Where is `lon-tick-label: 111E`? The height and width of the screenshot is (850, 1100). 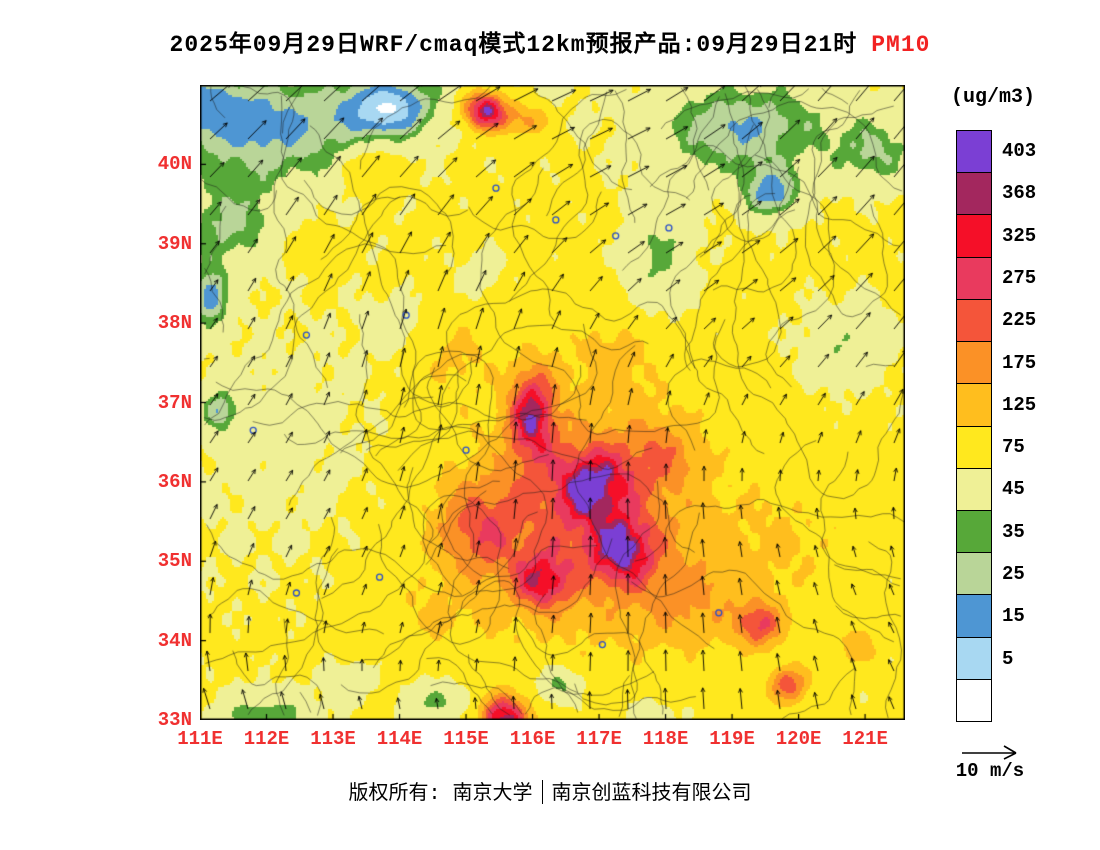 lon-tick-label: 111E is located at coordinates (200, 739).